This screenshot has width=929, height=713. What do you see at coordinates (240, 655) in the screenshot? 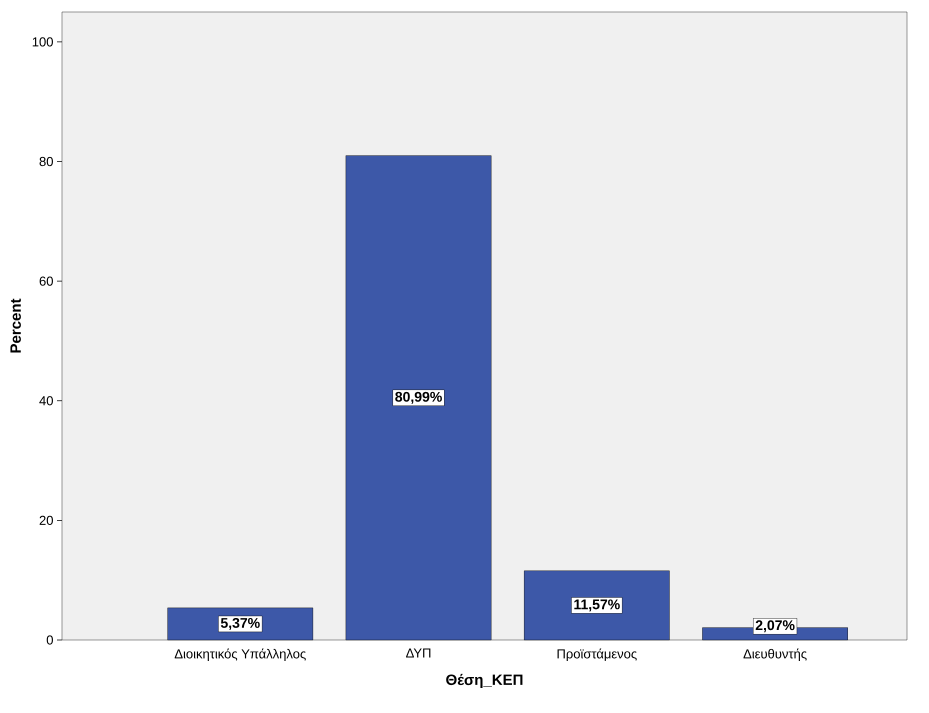
I see `x-tick-label: Διοικητικός Υπάλληλος` at bounding box center [240, 655].